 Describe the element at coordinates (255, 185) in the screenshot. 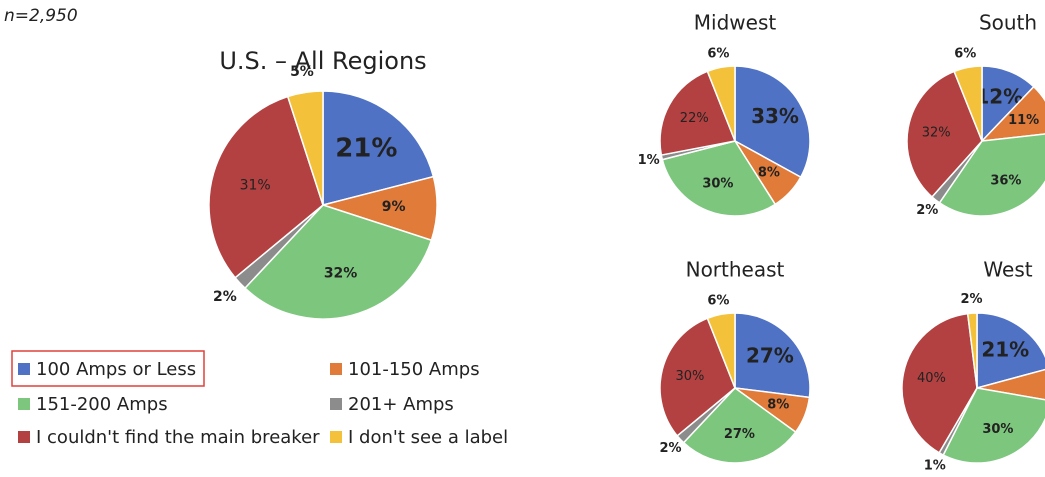

I see `slice-label: 31%` at that location.